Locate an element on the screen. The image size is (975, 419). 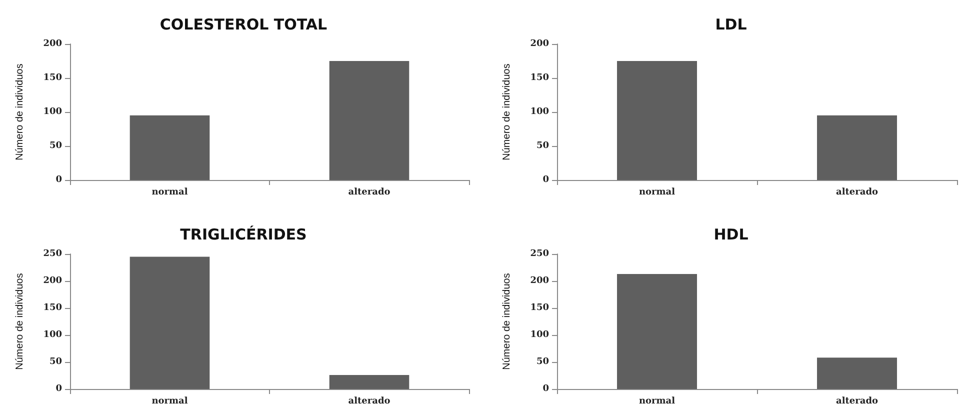
chart-title: HDL is located at coordinates (731, 235).